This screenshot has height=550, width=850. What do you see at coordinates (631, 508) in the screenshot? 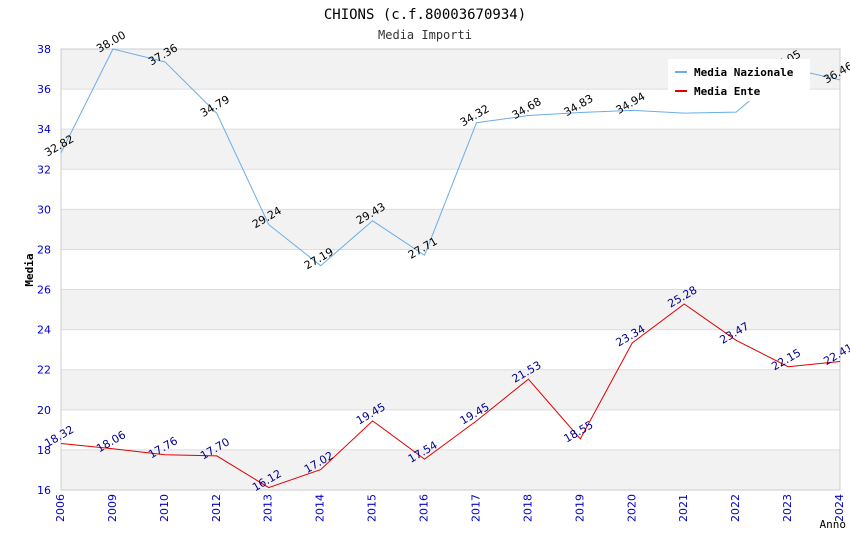
I see `x-tick-label: 2020` at bounding box center [631, 508].